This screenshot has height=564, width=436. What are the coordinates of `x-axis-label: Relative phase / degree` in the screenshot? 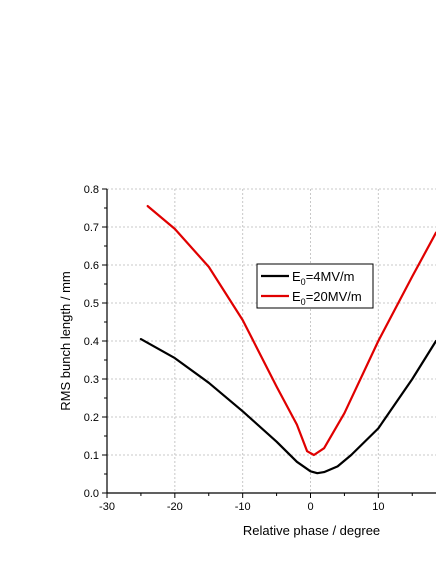 It's located at (311, 530).